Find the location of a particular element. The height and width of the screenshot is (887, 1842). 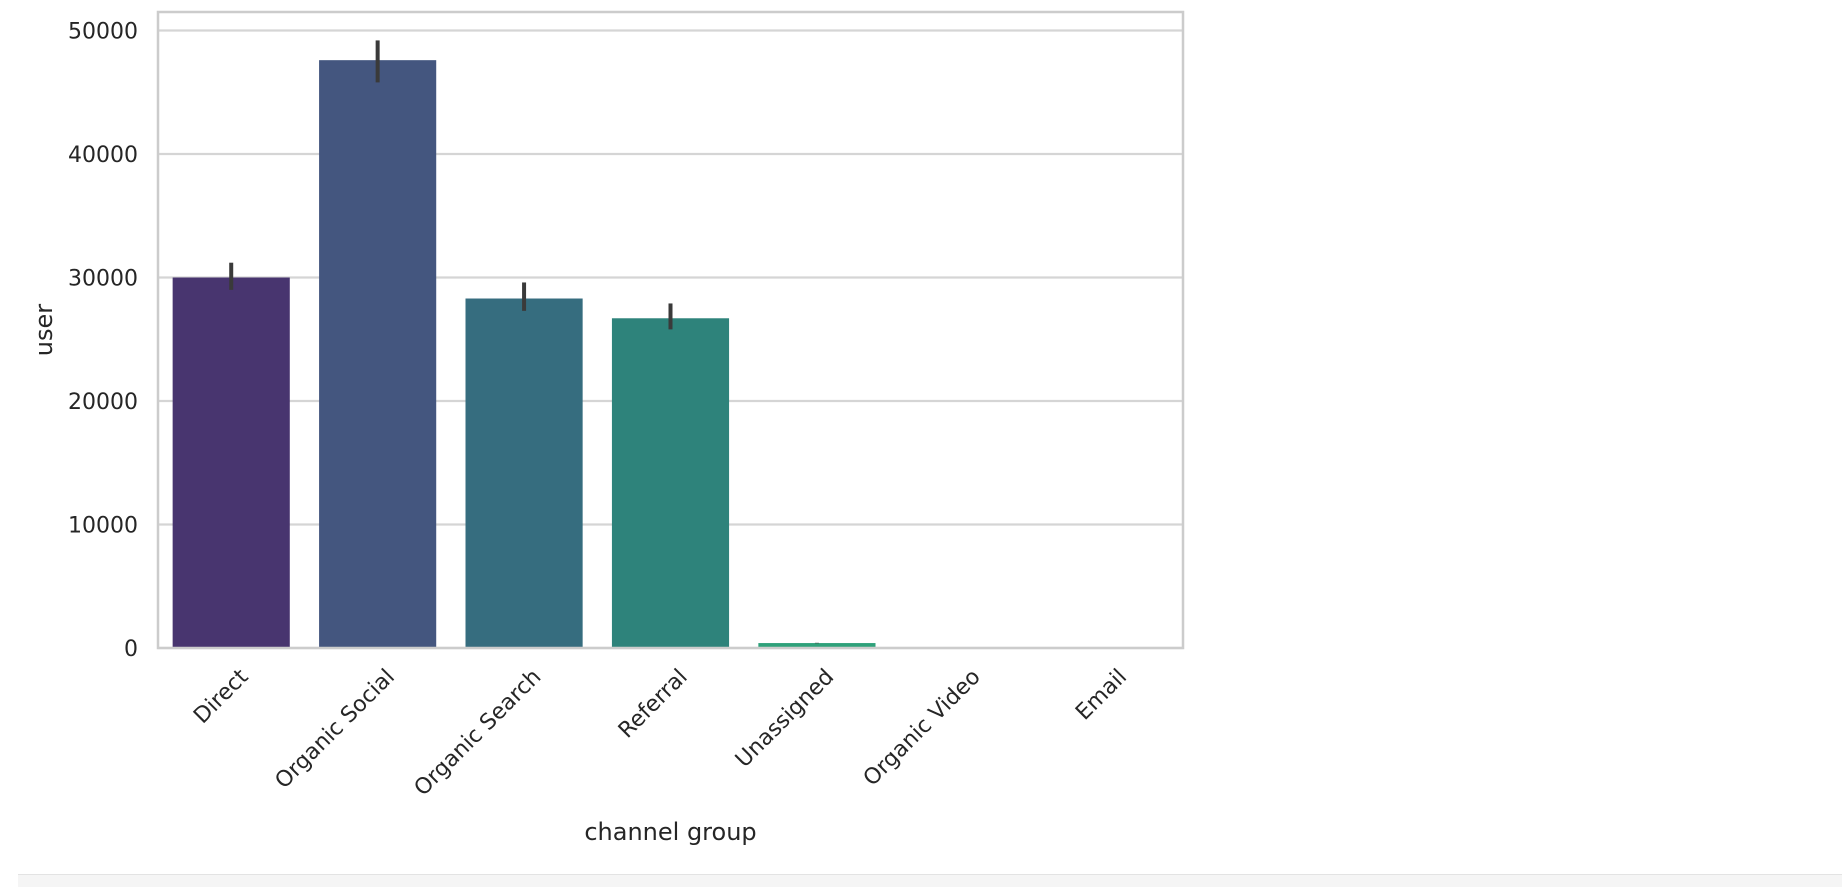

y-tick-label: 0 is located at coordinates (131, 649).